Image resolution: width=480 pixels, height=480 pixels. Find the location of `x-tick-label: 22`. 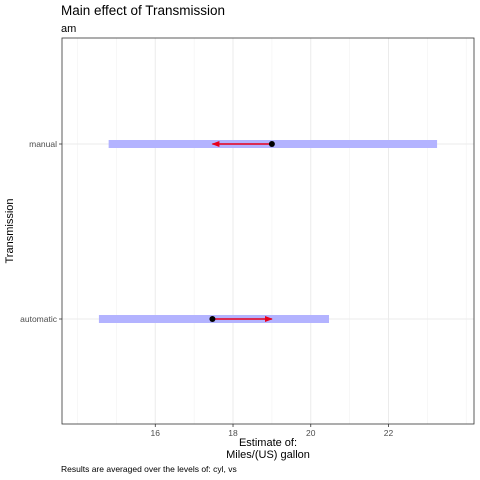

x-tick-label: 22 is located at coordinates (389, 433).